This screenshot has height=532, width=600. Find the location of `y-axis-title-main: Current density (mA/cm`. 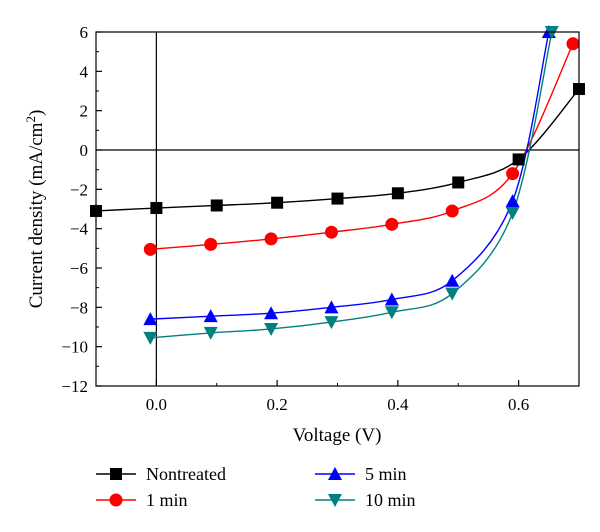

y-axis-title-main: Current density (mA/cm is located at coordinates (36, 215).